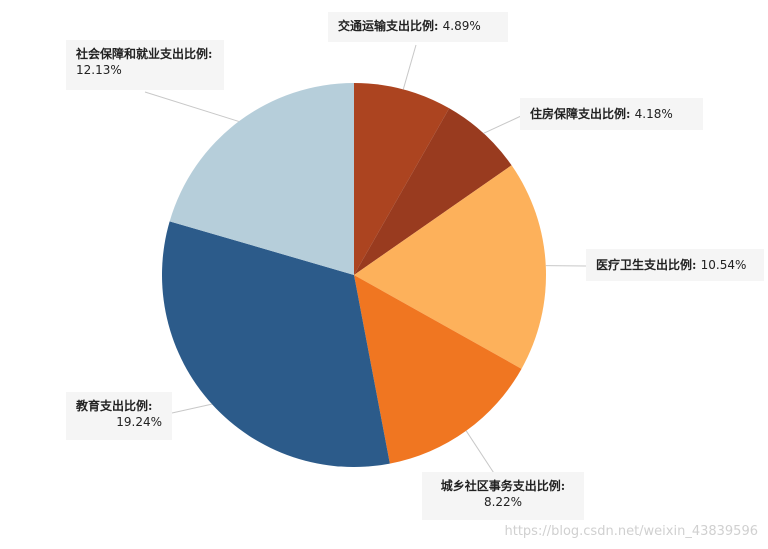 This screenshot has height=549, width=768. I want to click on label-transport: 交通运输支出比例: 4.89%, so click(418, 27).